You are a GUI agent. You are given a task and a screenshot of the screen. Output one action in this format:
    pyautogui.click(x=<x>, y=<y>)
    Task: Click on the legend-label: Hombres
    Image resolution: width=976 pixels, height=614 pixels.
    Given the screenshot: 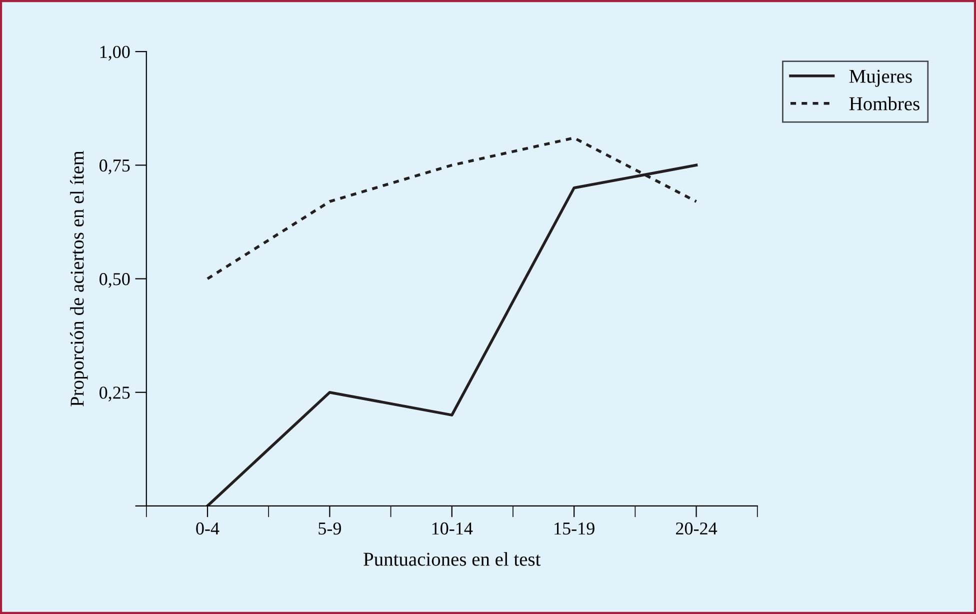 What is the action you would take?
    pyautogui.click(x=884, y=103)
    